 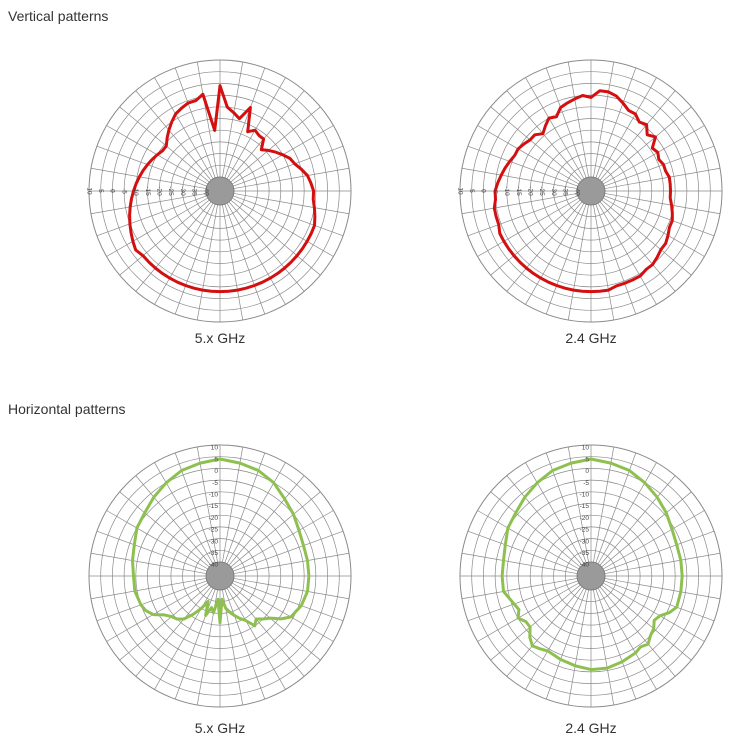 I want to click on horizontal-patterns-heading: Horizontal patterns, so click(x=67, y=409).